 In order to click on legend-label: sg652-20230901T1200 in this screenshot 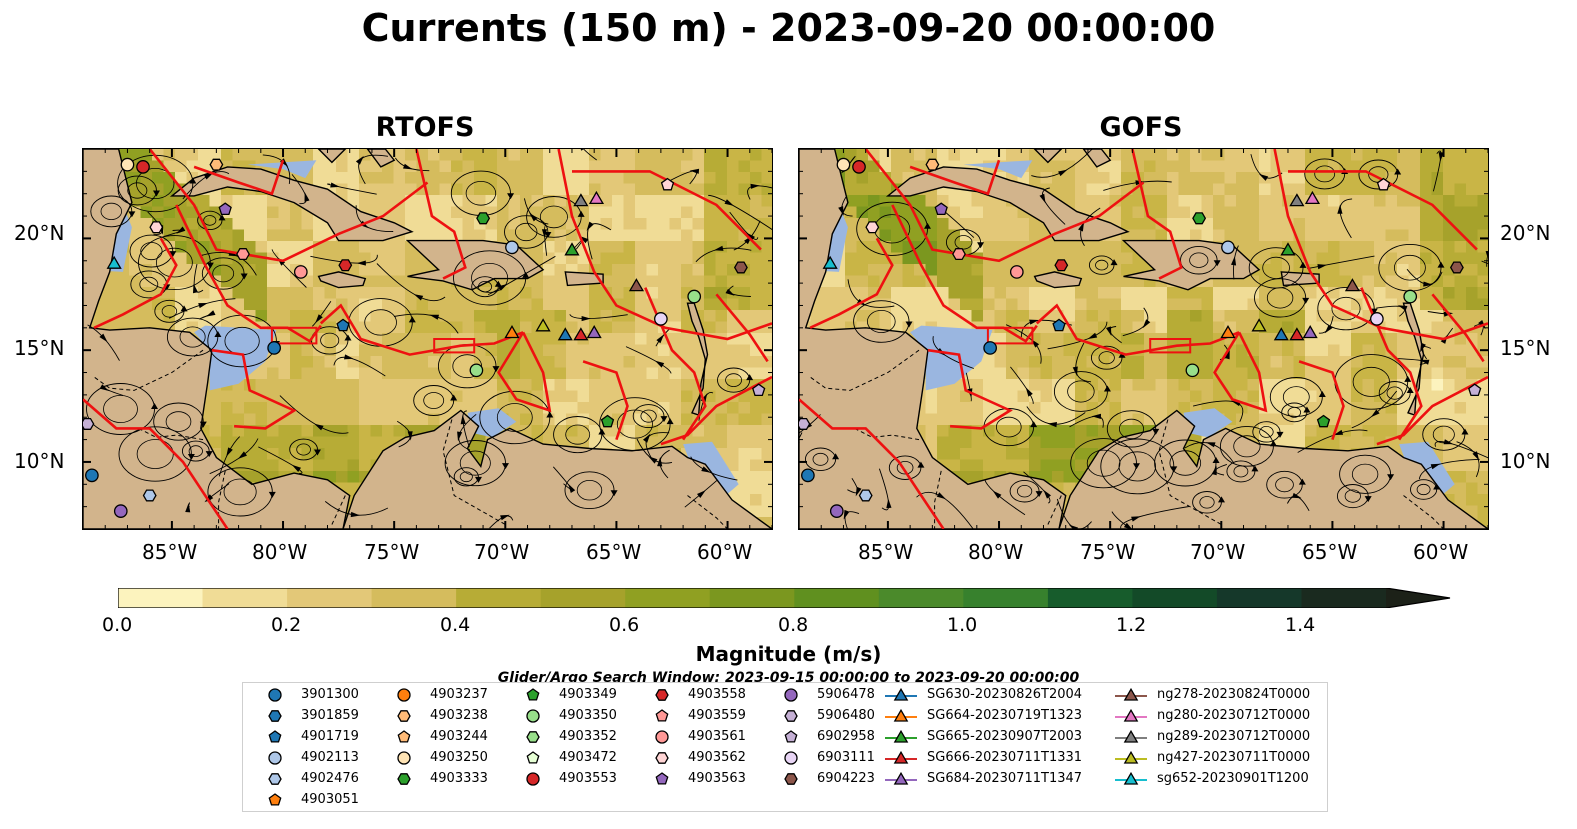, I will do `click(1233, 778)`.